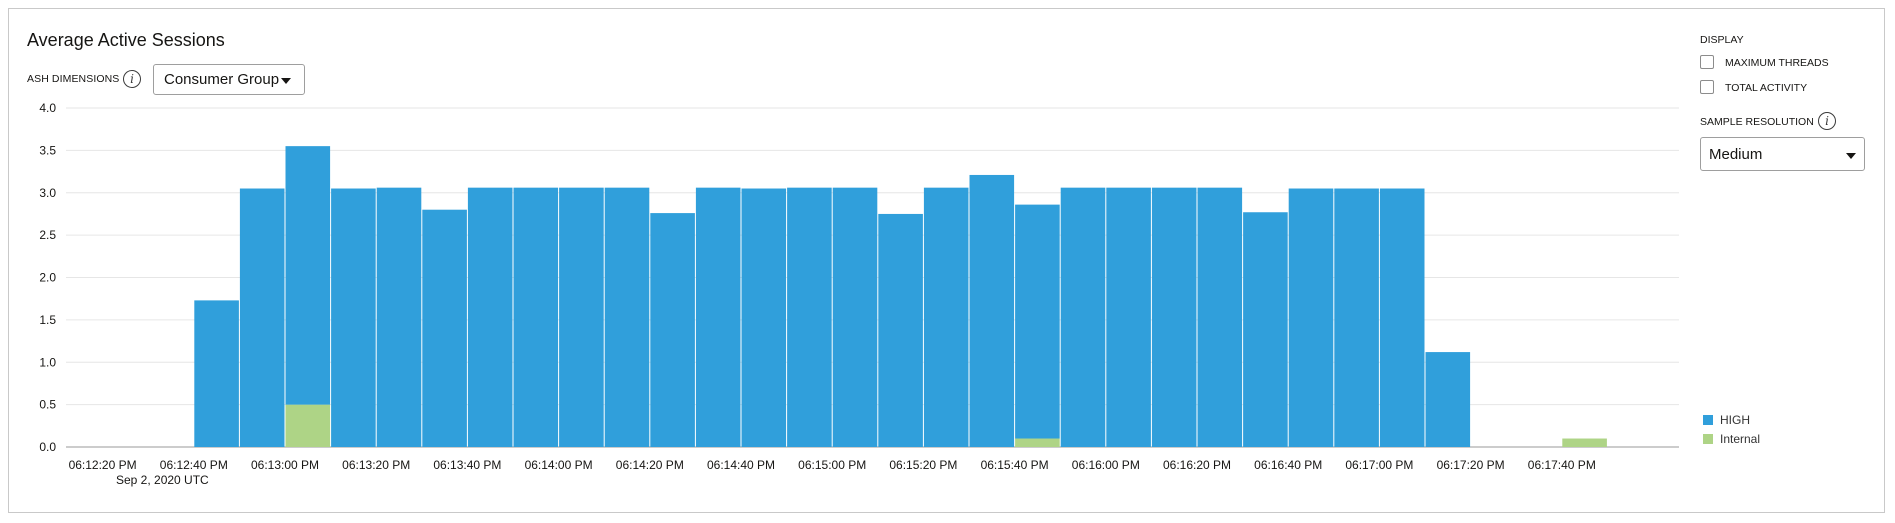  I want to click on legend-swatch-high, so click(1708, 420).